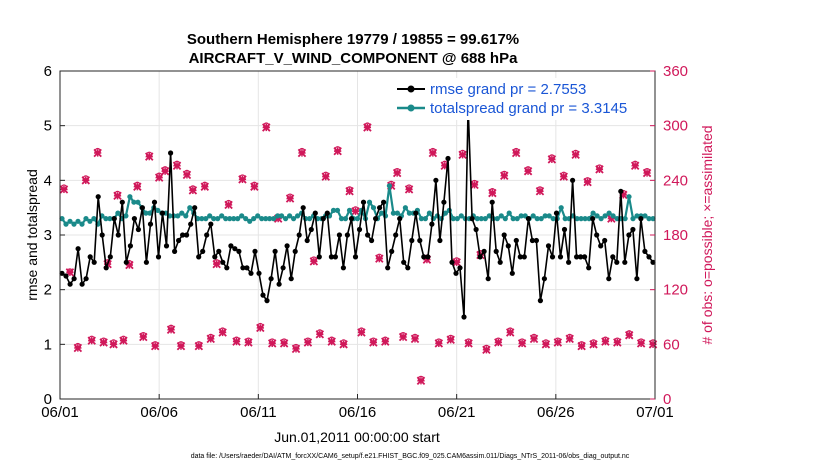  I want to click on y-tick-label-left: 3, so click(48, 235).